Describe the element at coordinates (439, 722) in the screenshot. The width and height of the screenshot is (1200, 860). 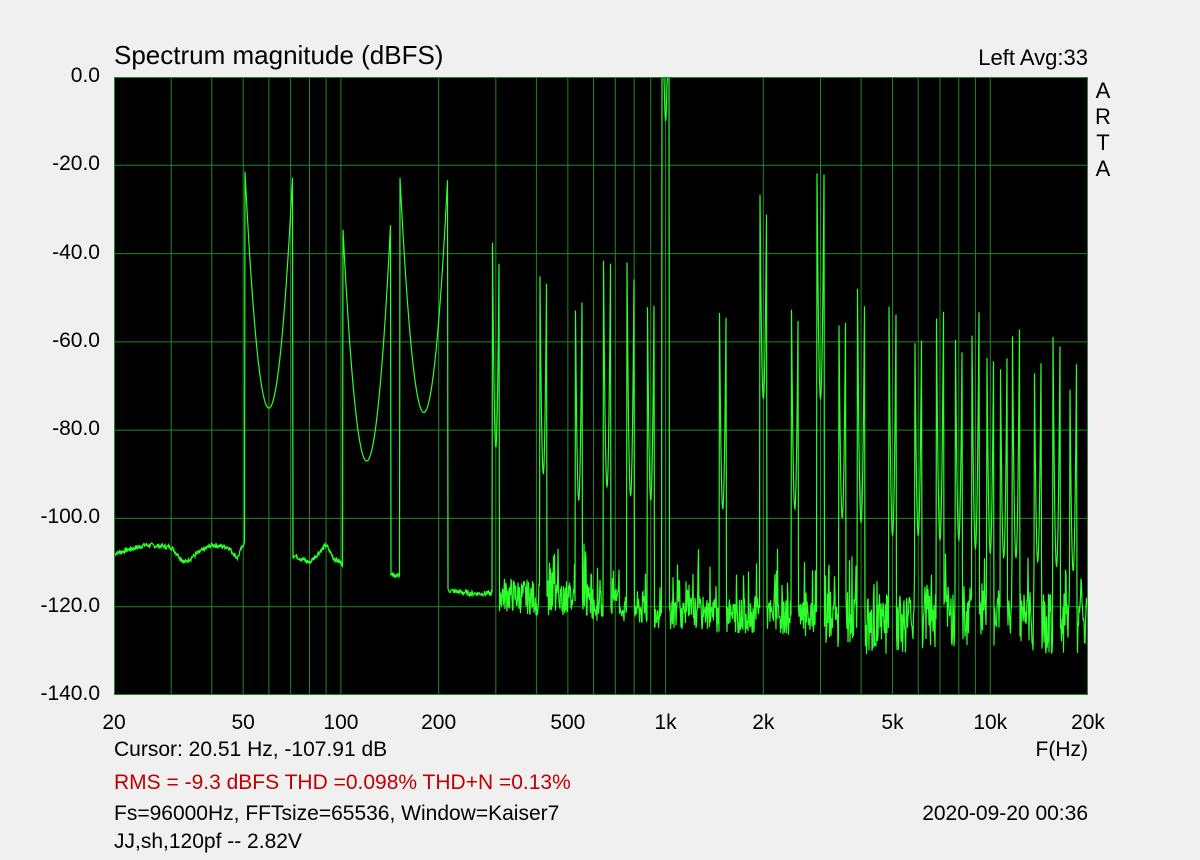
I see `x-tick-label: 200` at that location.